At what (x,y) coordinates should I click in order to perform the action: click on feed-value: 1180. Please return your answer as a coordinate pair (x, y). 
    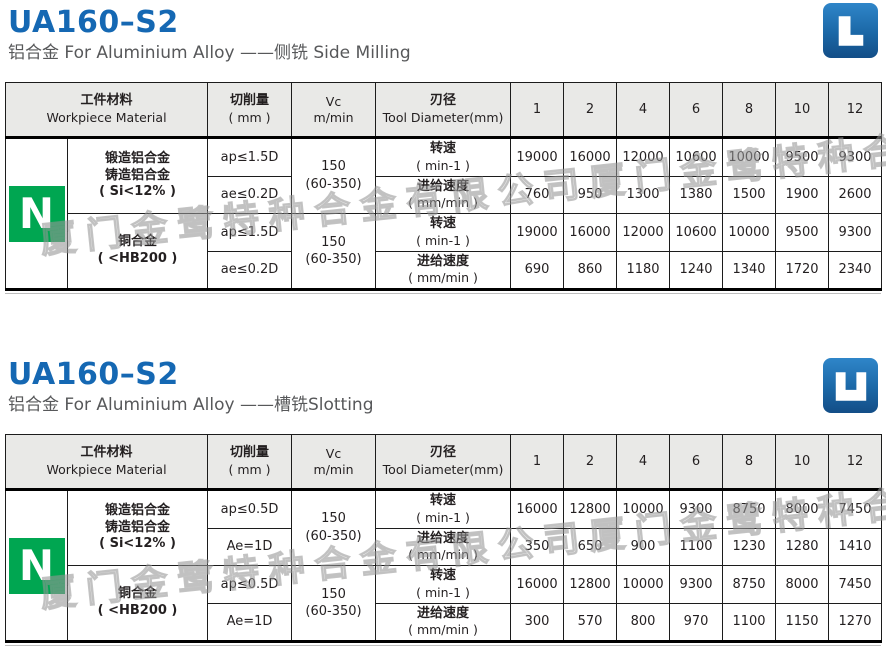
    Looking at the image, I should click on (643, 270).